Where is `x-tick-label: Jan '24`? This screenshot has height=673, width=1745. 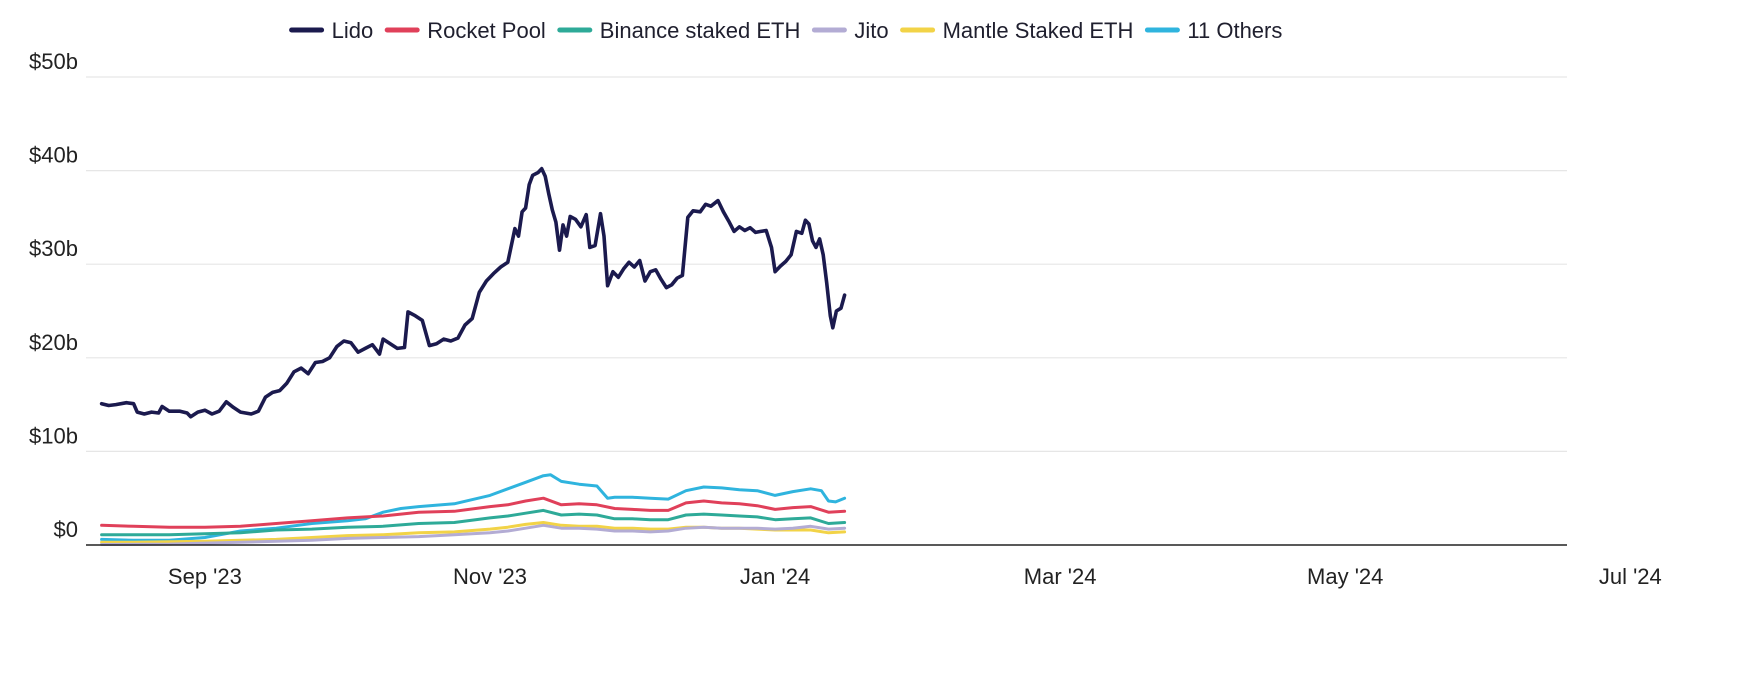 x-tick-label: Jan '24 is located at coordinates (775, 576).